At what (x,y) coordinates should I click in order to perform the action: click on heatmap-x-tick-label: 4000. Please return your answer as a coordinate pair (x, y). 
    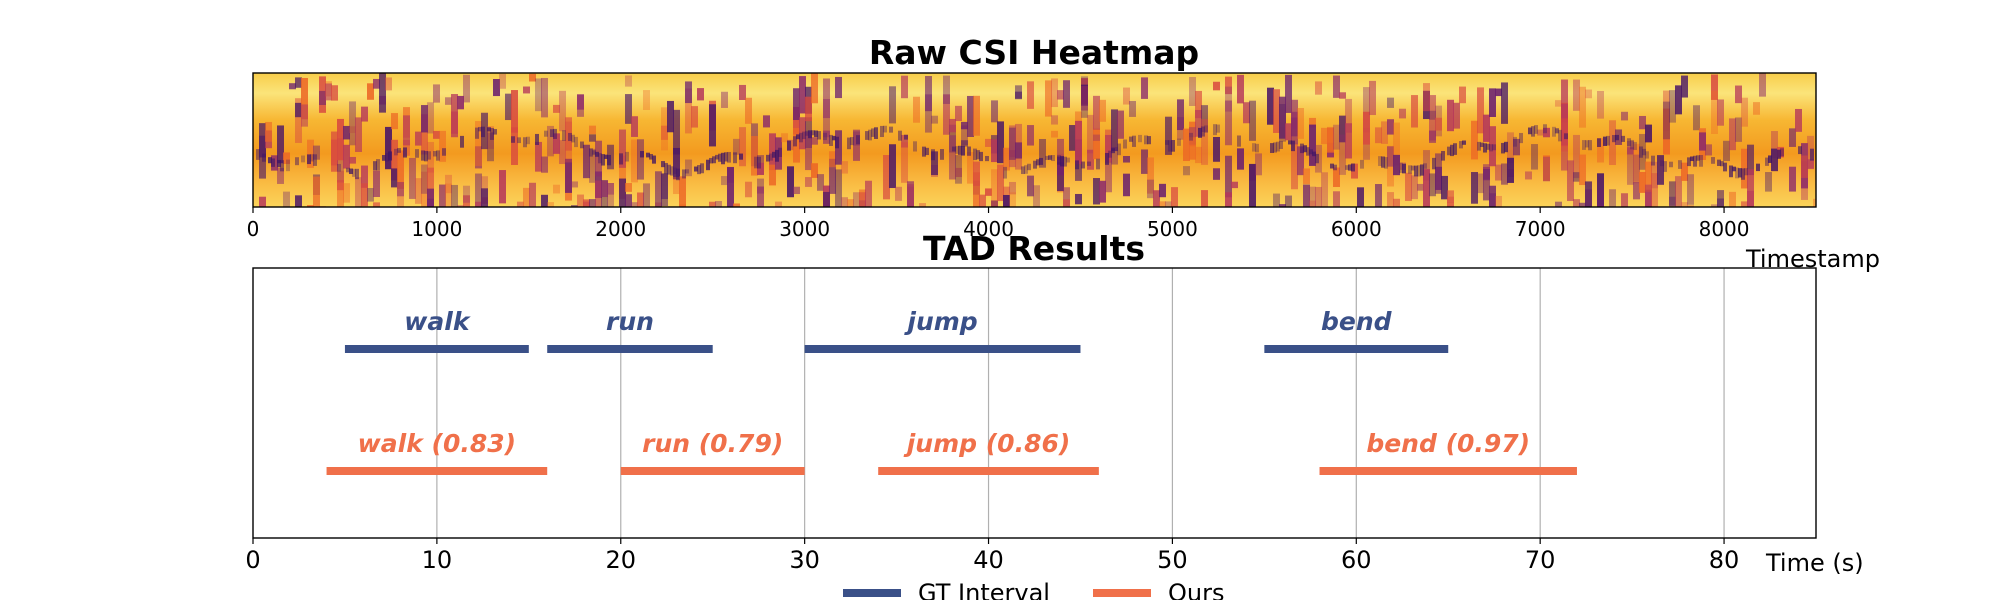
    Looking at the image, I should click on (988, 229).